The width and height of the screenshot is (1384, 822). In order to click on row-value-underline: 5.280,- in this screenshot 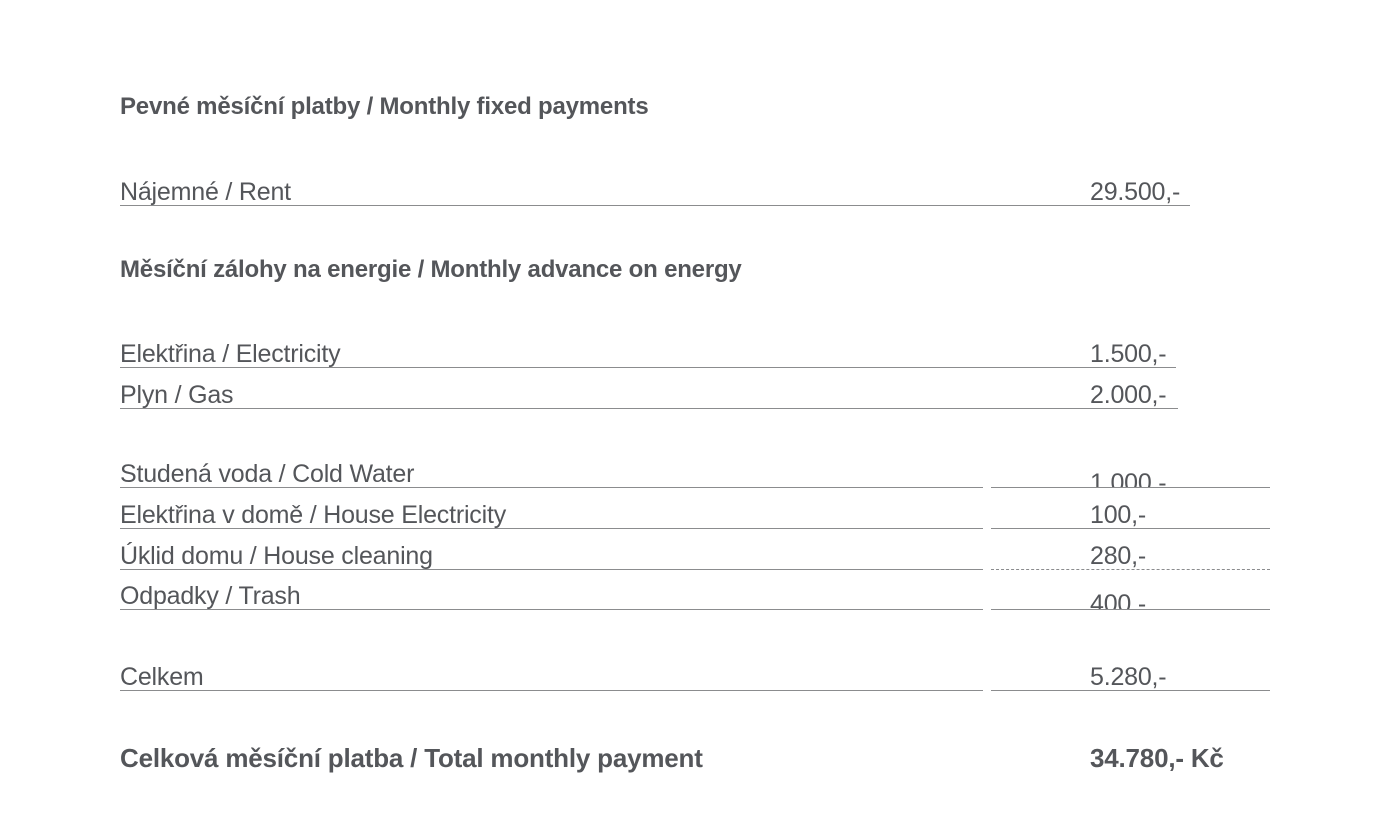, I will do `click(1130, 670)`.